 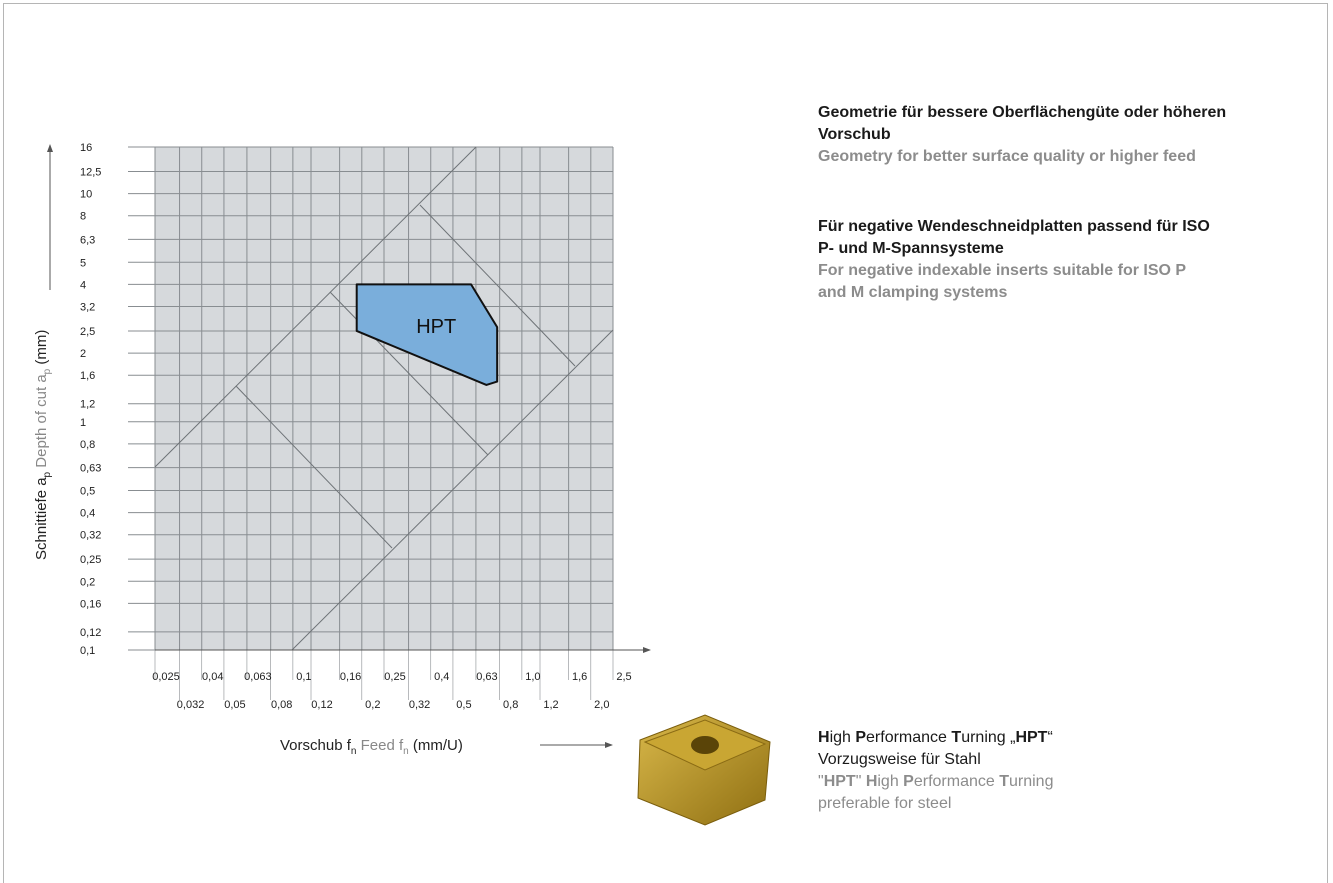 What do you see at coordinates (83, 285) in the screenshot?
I see `y-tick-label: 4` at bounding box center [83, 285].